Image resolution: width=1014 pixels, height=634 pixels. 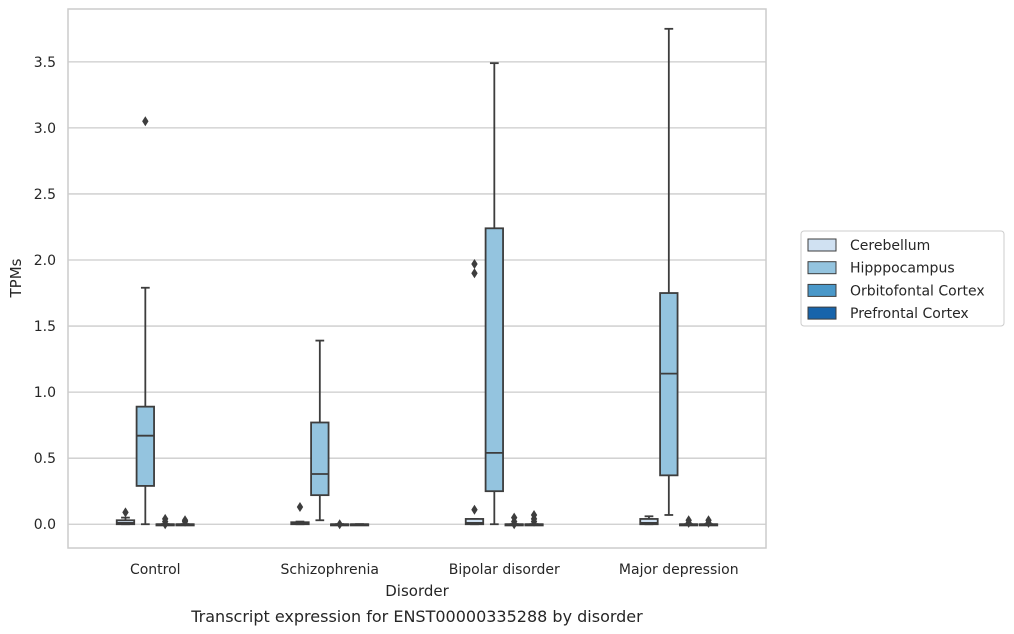 I want to click on x-tick-label: Major depression, so click(x=679, y=570).